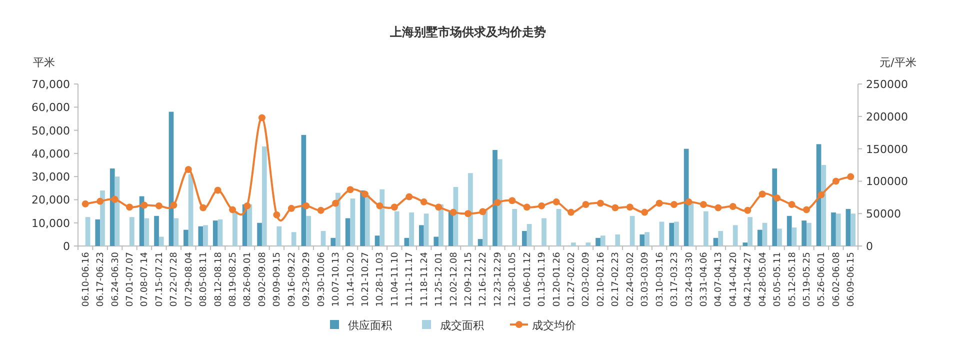 The image size is (960, 341). Describe the element at coordinates (425, 279) in the screenshot. I see `x-tick-label: 11.18-11.24` at that location.